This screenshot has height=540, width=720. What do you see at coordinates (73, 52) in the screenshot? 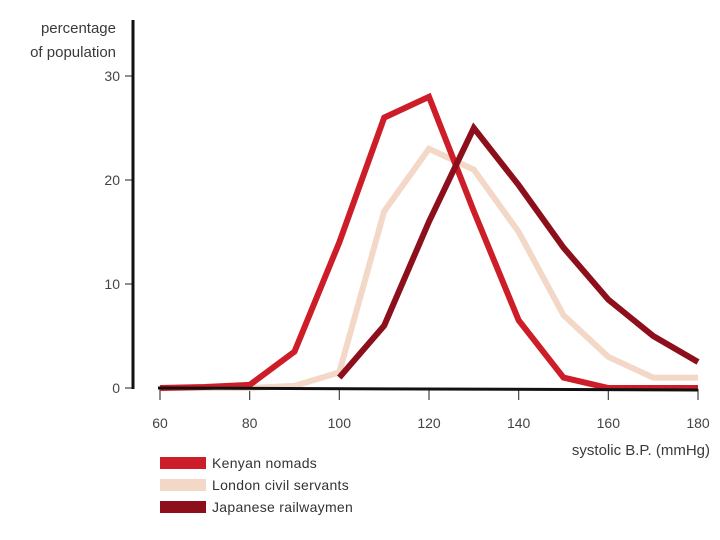
I see `y-axis-label-line2: of population` at bounding box center [73, 52].